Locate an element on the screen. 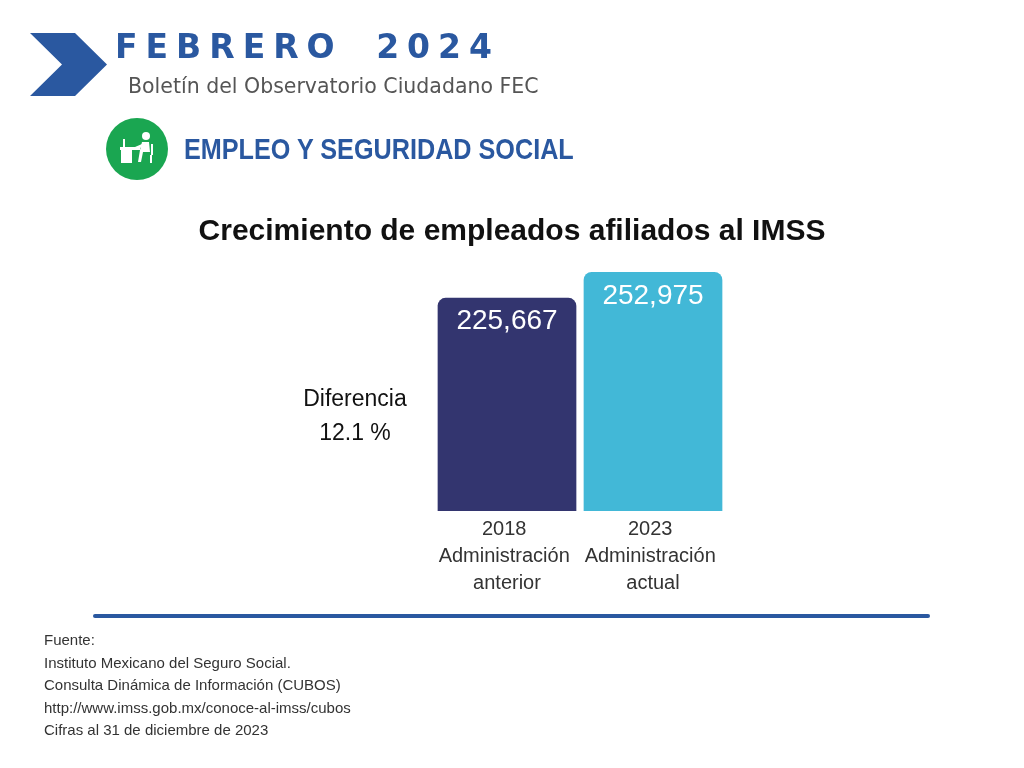 The width and height of the screenshot is (1024, 768). x-tick-label: 2018 Administración anterior is located at coordinates (507, 554).